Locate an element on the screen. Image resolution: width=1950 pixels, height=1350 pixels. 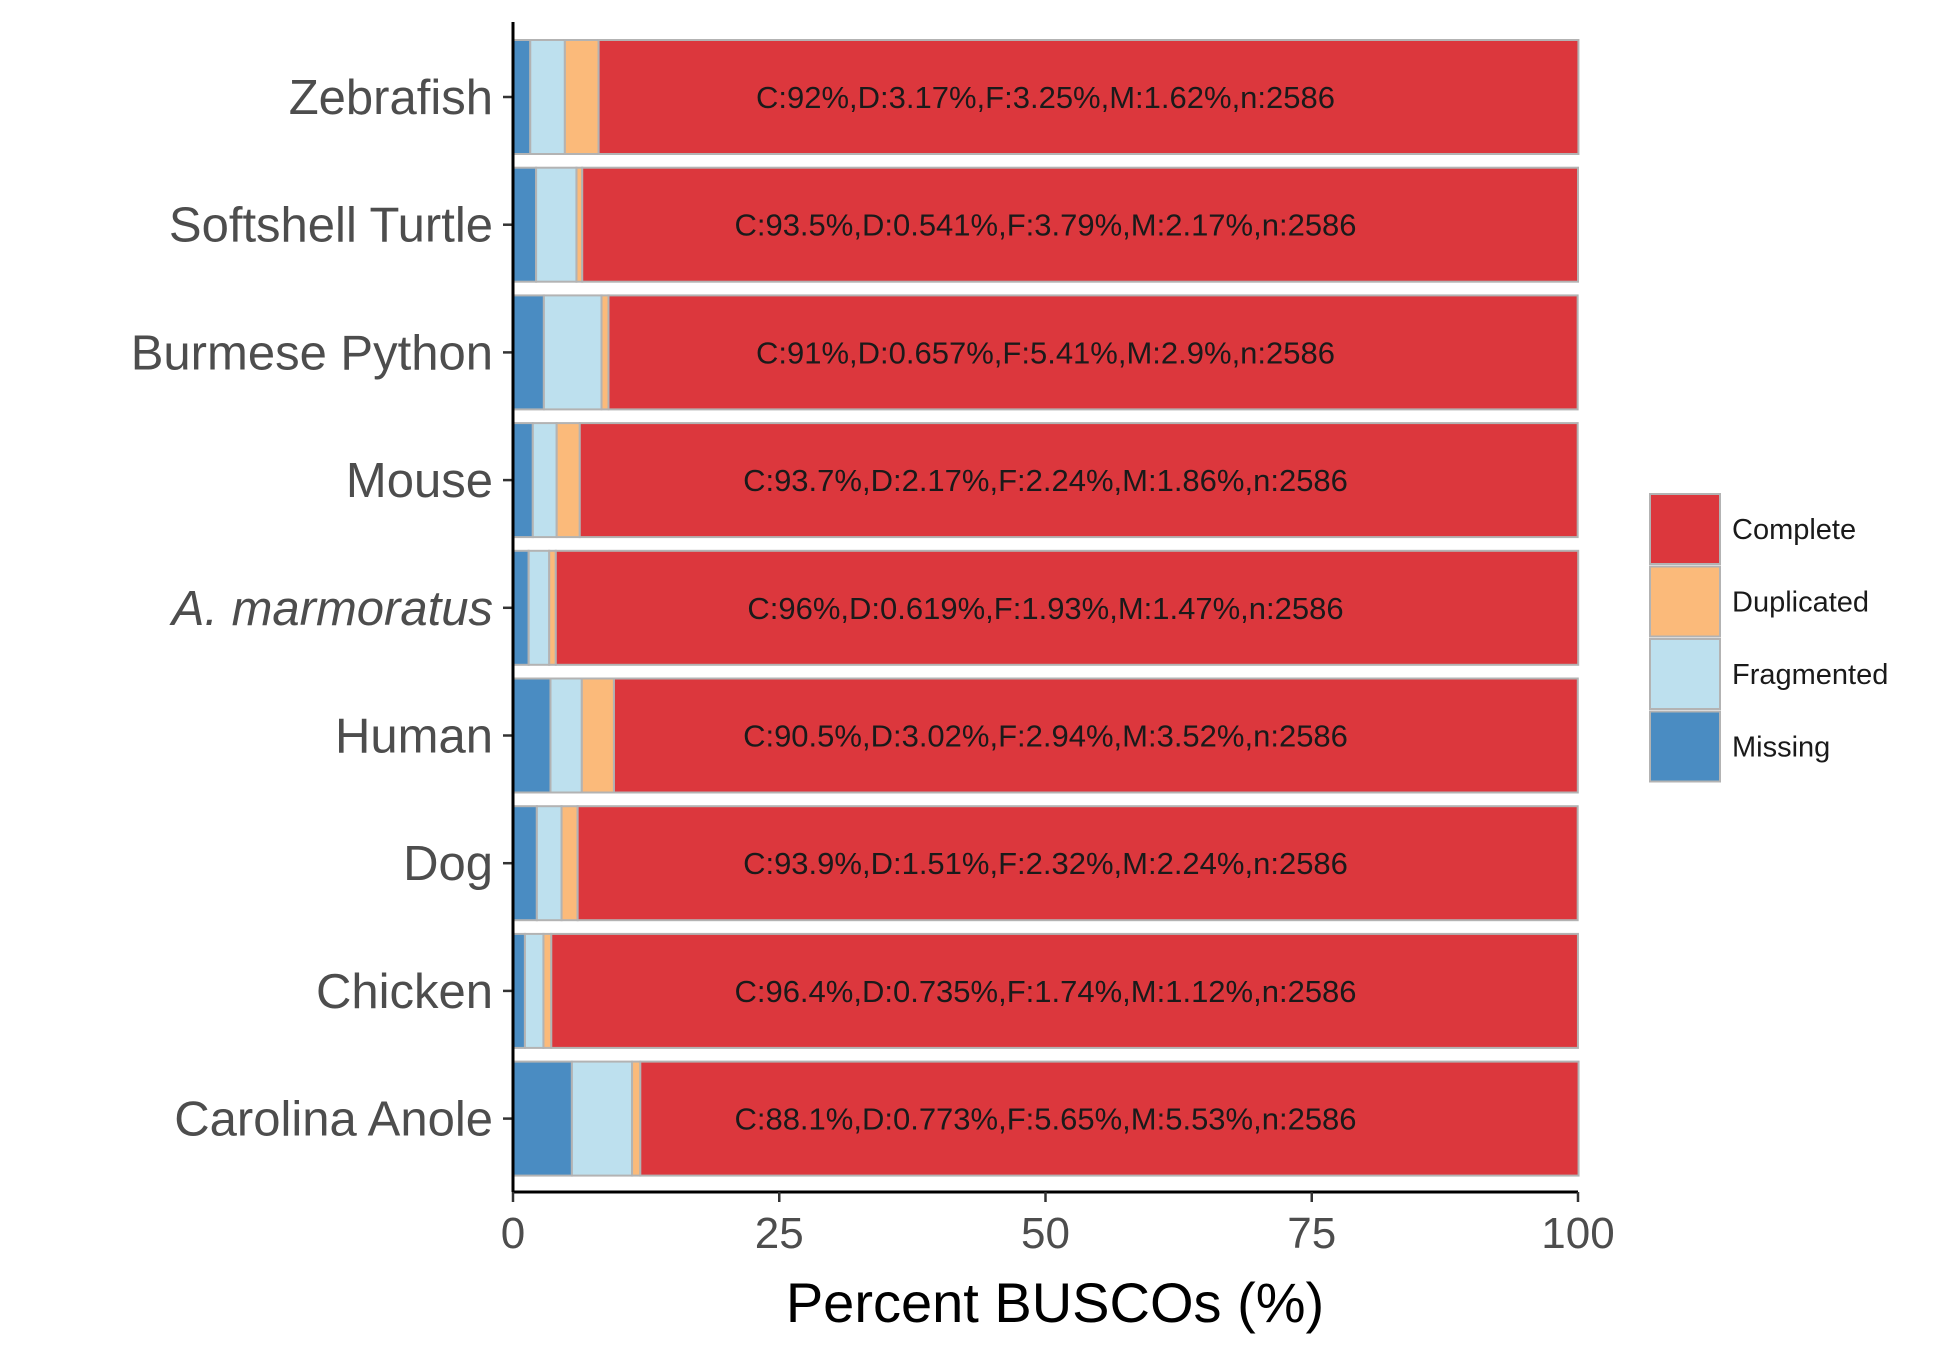
bar-segment-duplicated-burmese-python is located at coordinates (605, 352).